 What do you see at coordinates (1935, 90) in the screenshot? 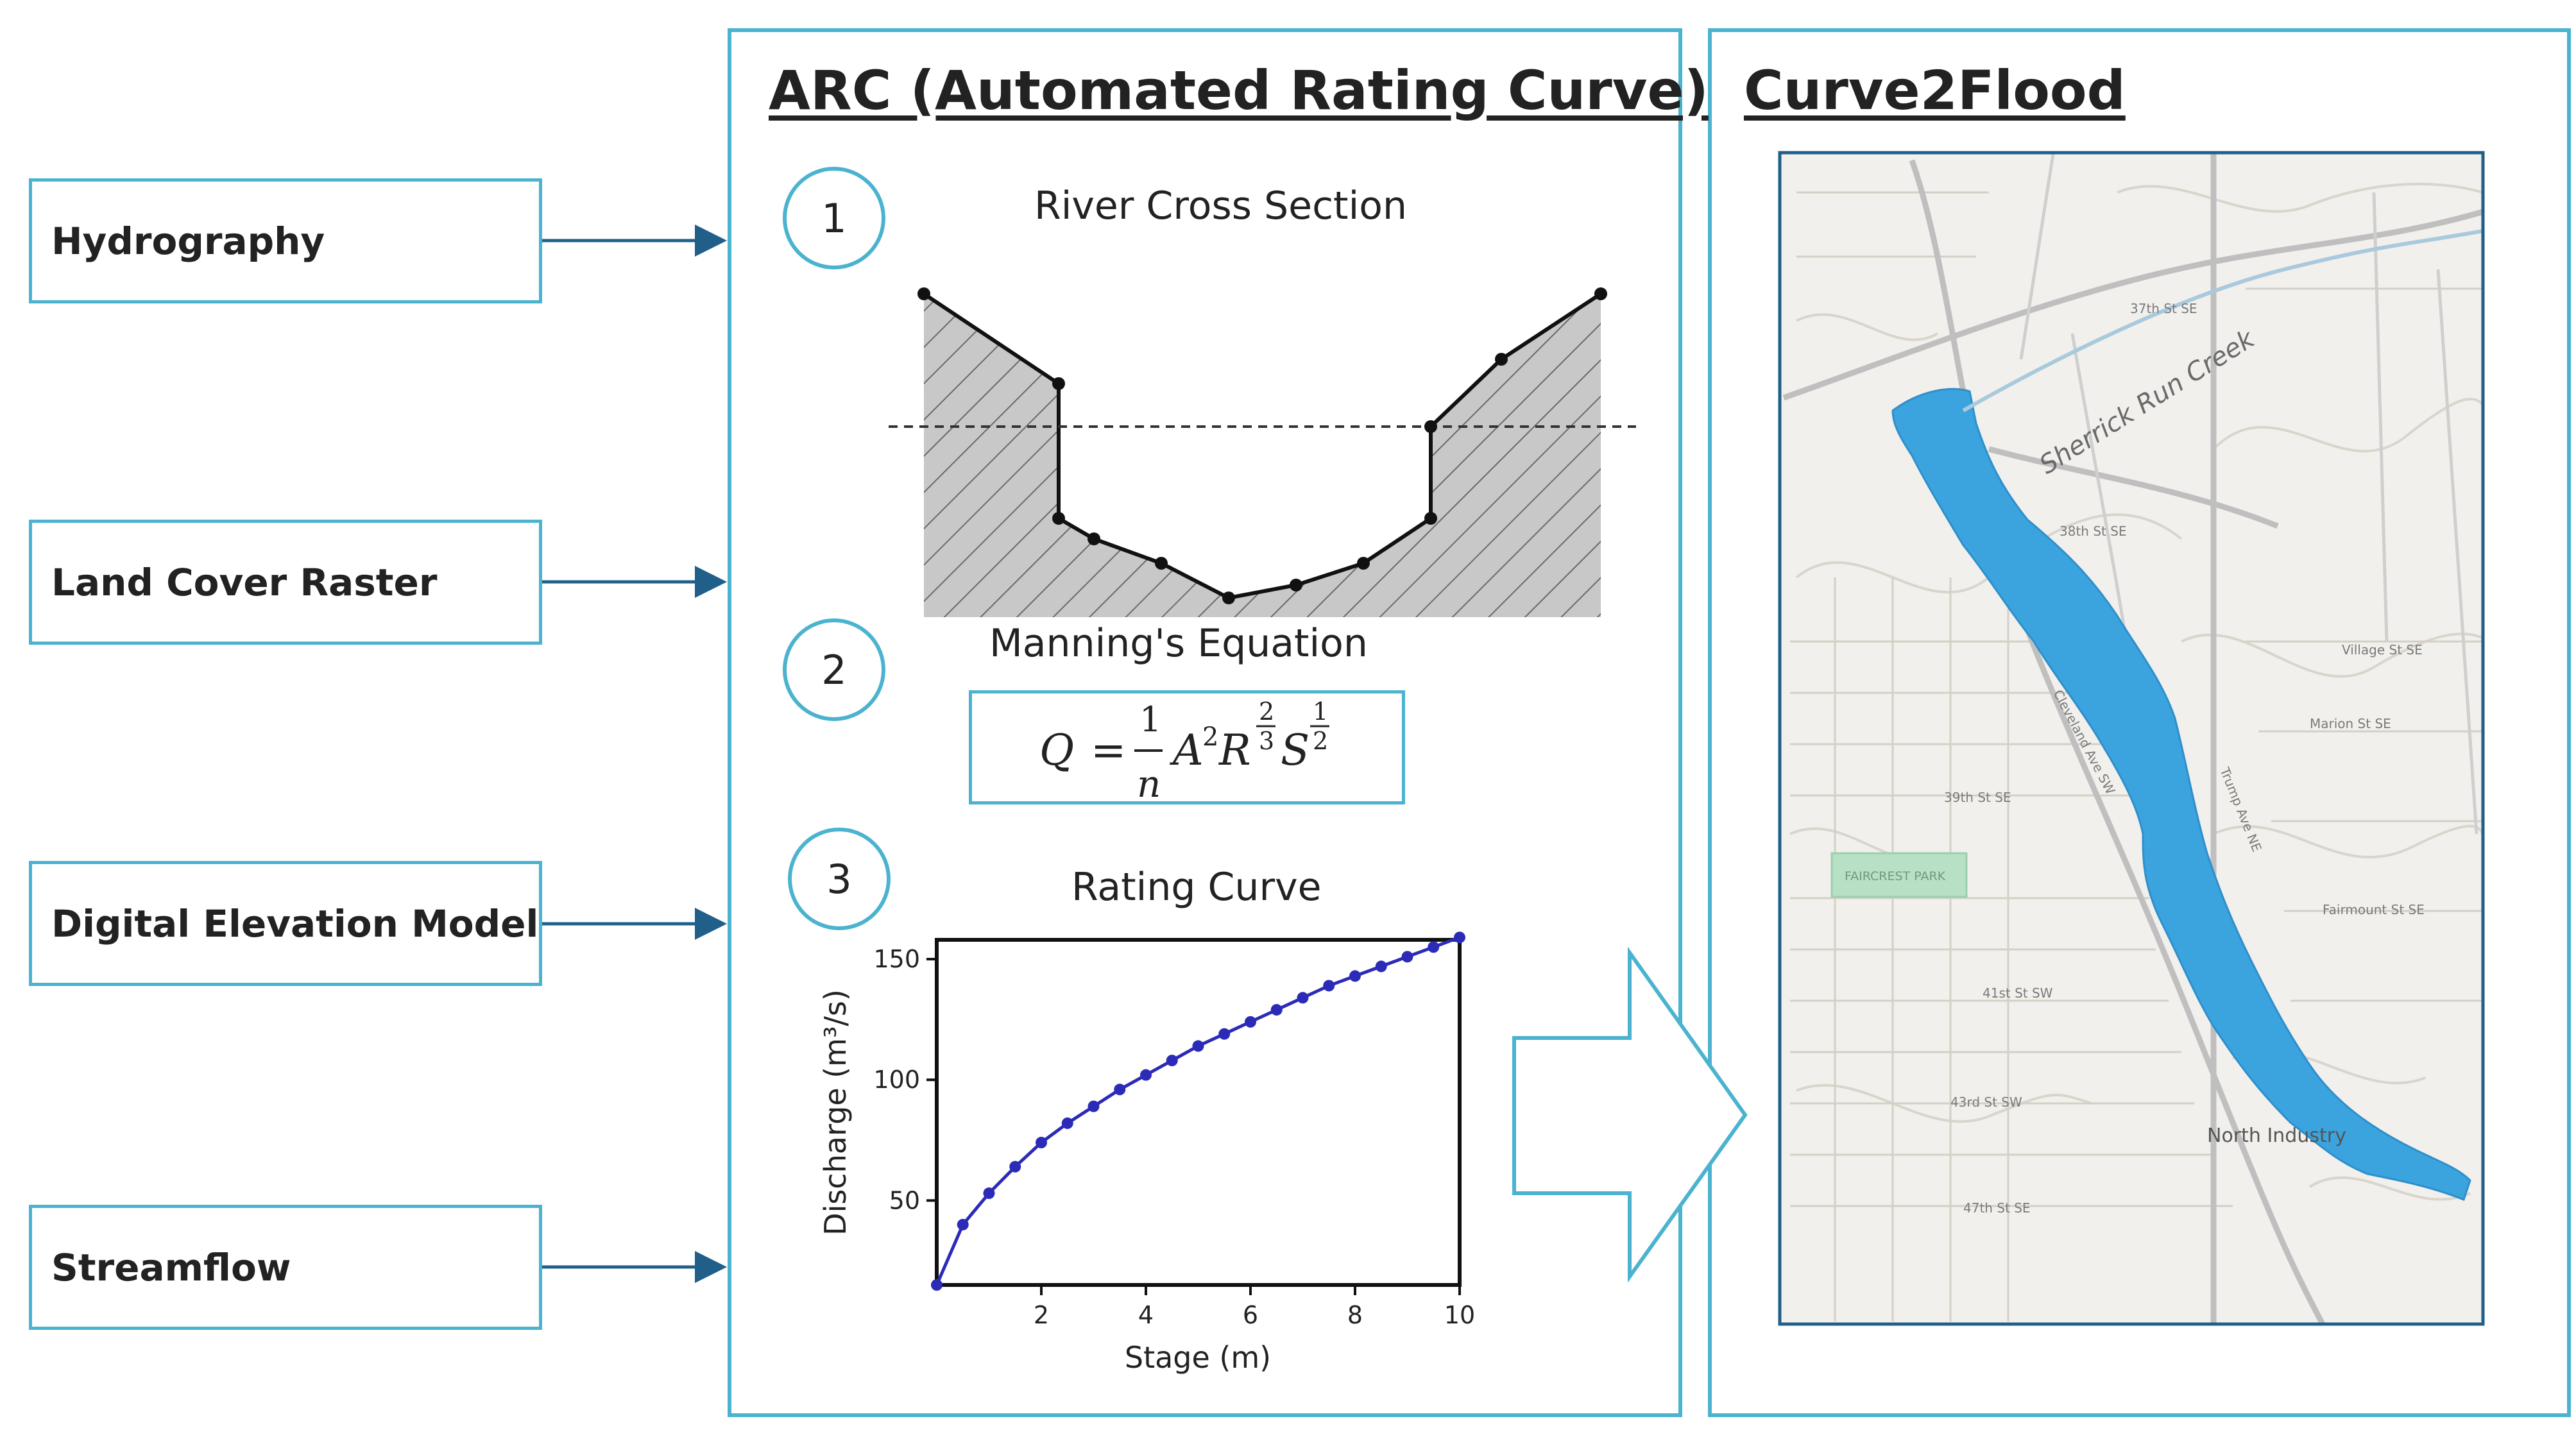
I see `curve2flood-title: Curve2Flood` at bounding box center [1935, 90].